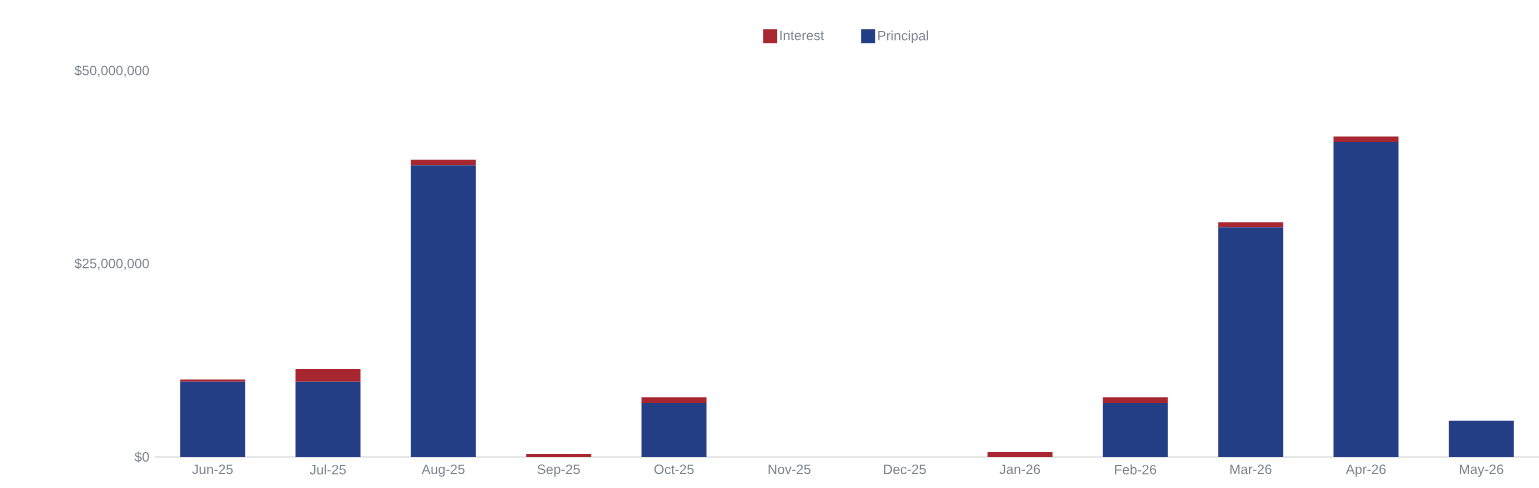 This screenshot has height=488, width=1539. What do you see at coordinates (802, 35) in the screenshot?
I see `legend-label: Interest` at bounding box center [802, 35].